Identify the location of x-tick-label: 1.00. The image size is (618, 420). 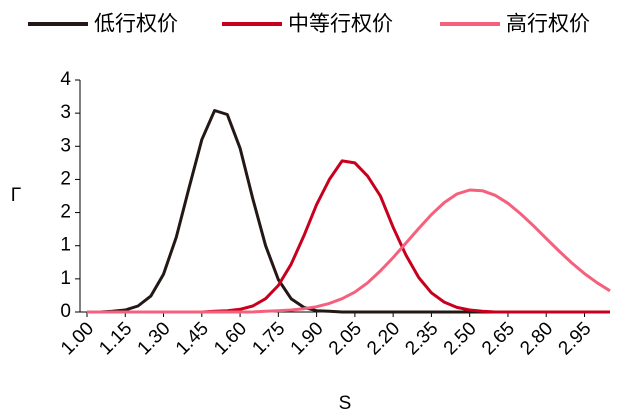
(77, 338).